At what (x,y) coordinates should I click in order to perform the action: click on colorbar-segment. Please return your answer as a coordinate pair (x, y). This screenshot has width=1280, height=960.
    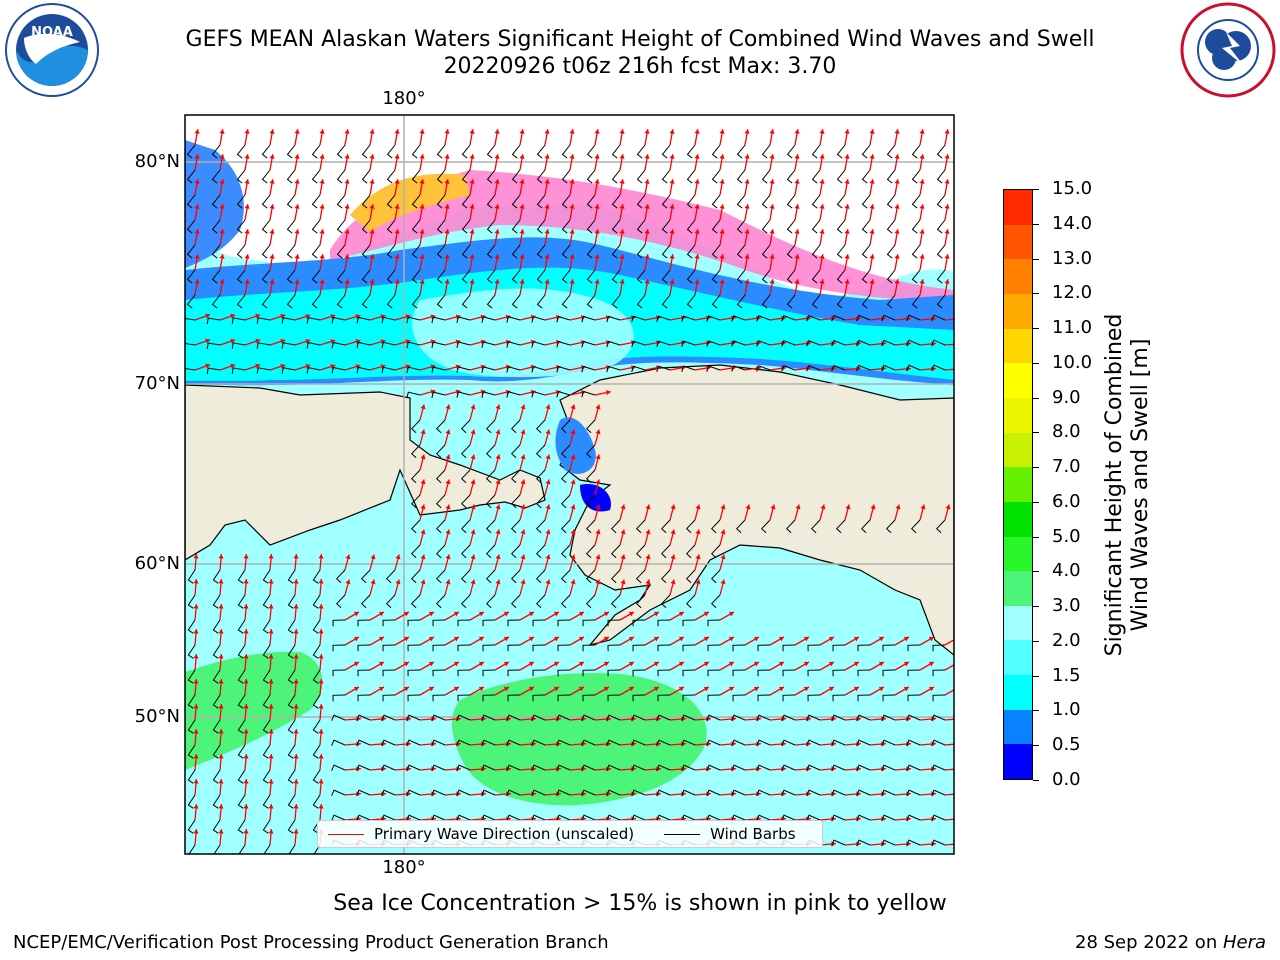
    Looking at the image, I should click on (1018, 346).